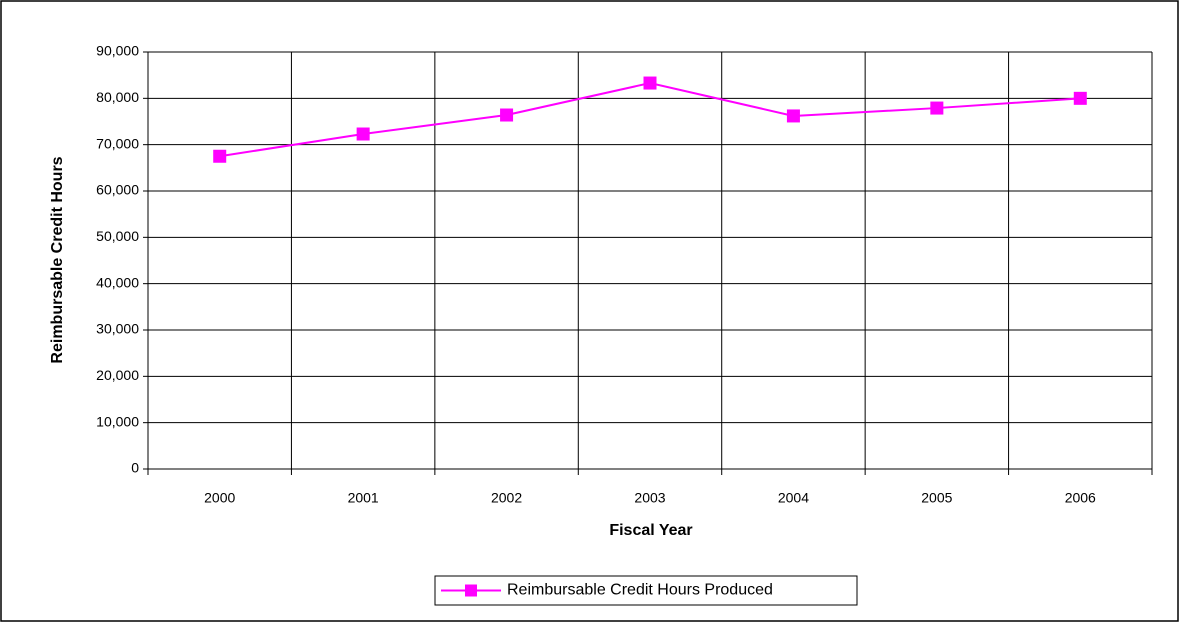 This screenshot has width=1180, height=623. Describe the element at coordinates (117, 421) in the screenshot. I see `y-tick-label: 10,000` at that location.